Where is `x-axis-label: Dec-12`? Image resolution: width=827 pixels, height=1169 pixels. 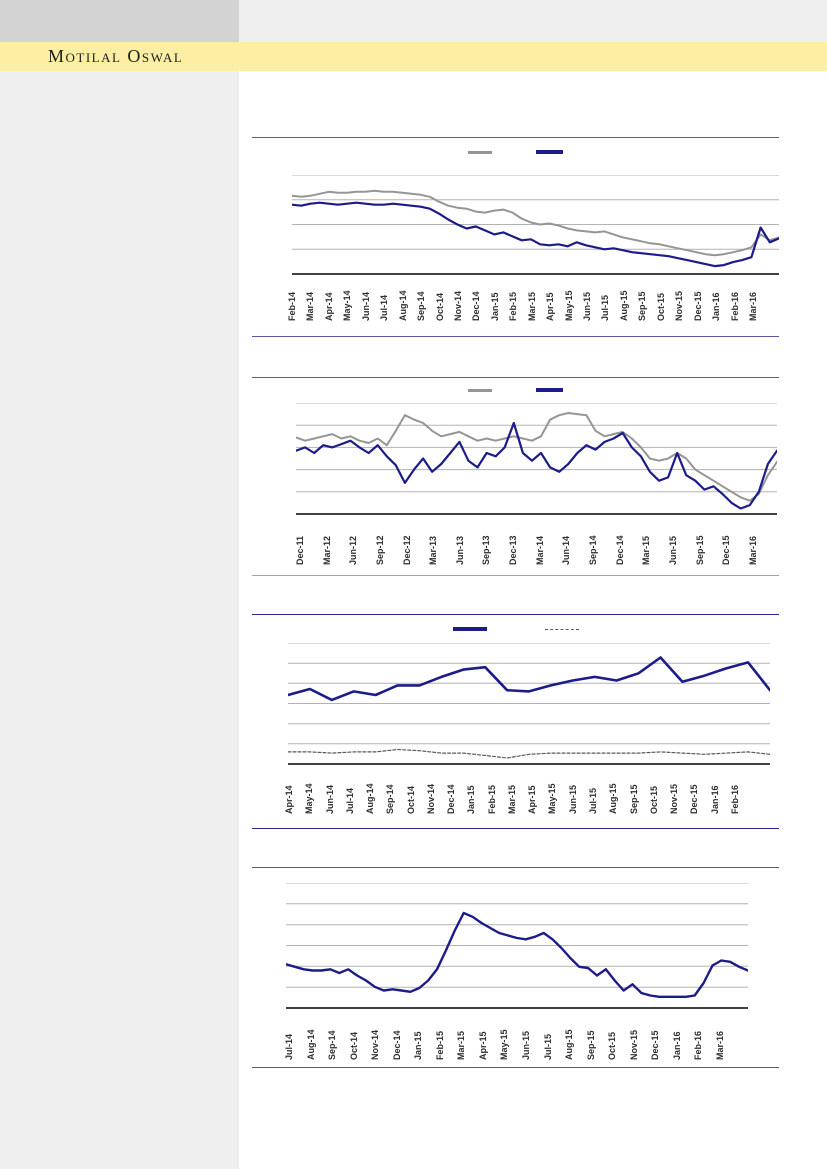 x-axis-label: Dec-12 is located at coordinates (406, 550).